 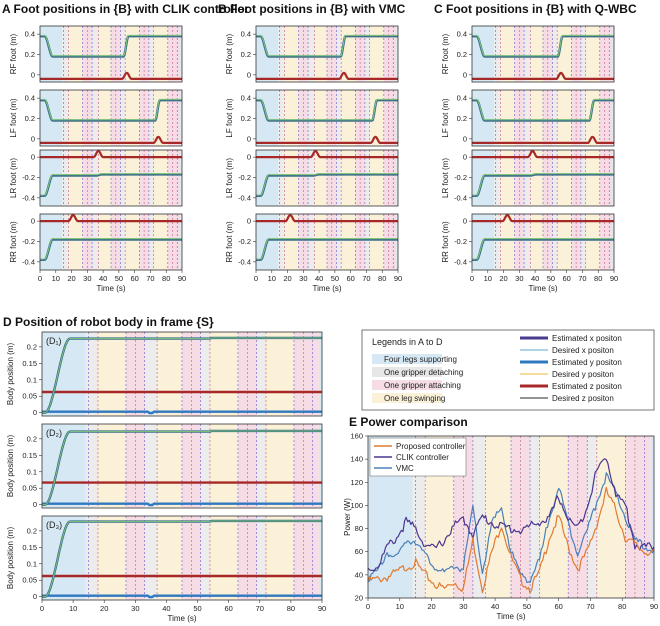 What do you see at coordinates (306, 466) in the screenshot?
I see `body-attach-band` at bounding box center [306, 466].